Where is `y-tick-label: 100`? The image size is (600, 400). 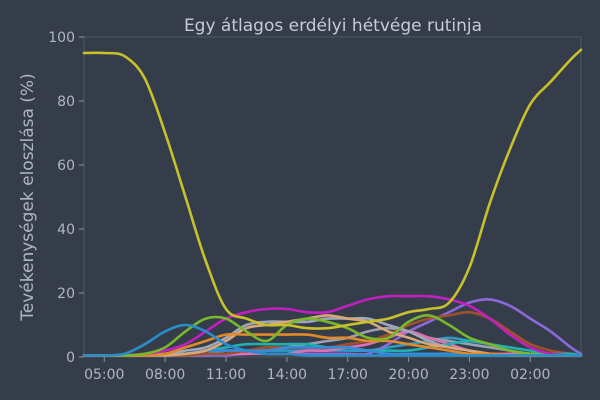
y-tick-label: 100 is located at coordinates (61, 38).